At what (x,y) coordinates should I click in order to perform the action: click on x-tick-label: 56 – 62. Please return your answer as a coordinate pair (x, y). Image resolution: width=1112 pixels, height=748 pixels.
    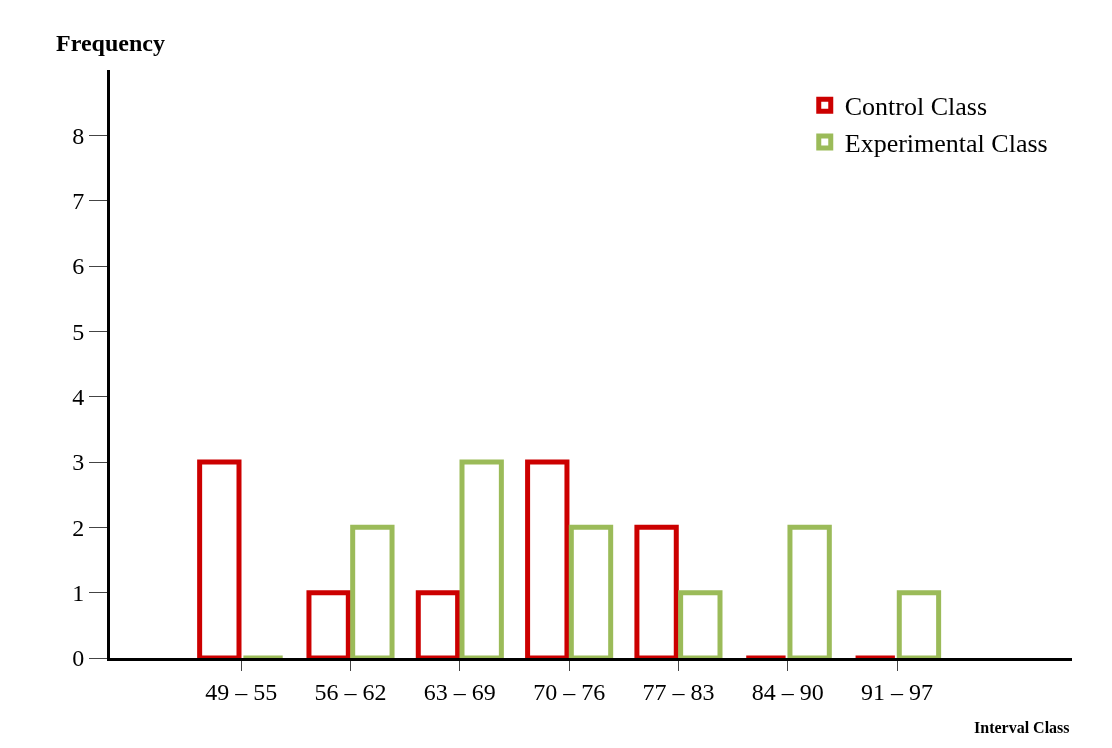
    Looking at the image, I should click on (350, 691).